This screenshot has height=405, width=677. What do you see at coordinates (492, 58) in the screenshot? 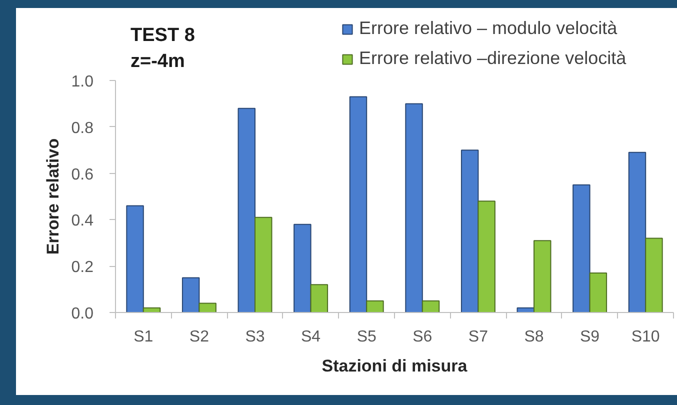
I see `legend-label: Errore relativo –direzione velocità` at bounding box center [492, 58].